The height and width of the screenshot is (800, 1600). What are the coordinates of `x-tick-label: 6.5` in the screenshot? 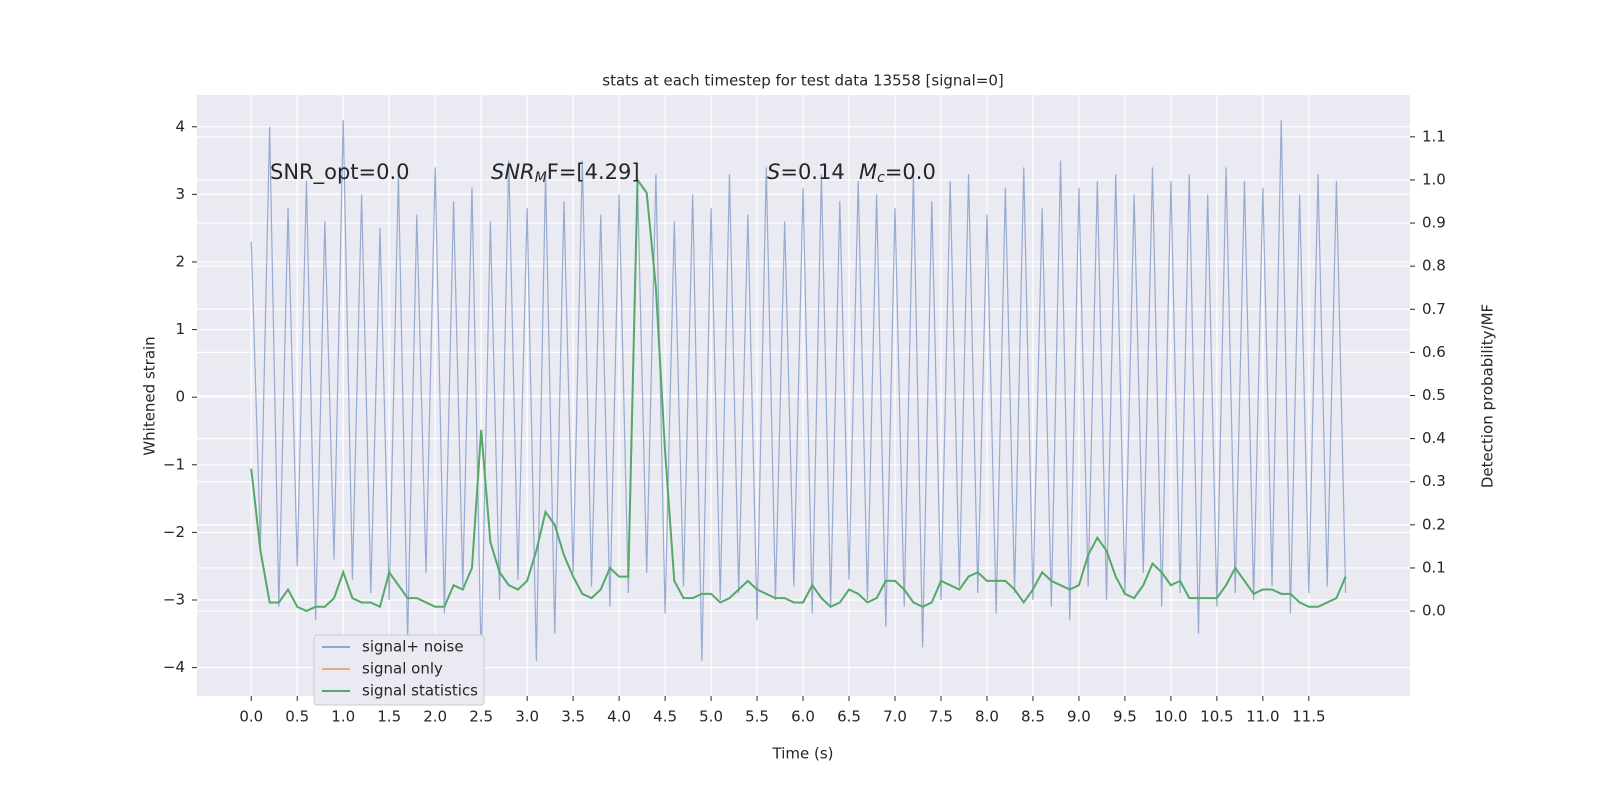 It's located at (849, 717).